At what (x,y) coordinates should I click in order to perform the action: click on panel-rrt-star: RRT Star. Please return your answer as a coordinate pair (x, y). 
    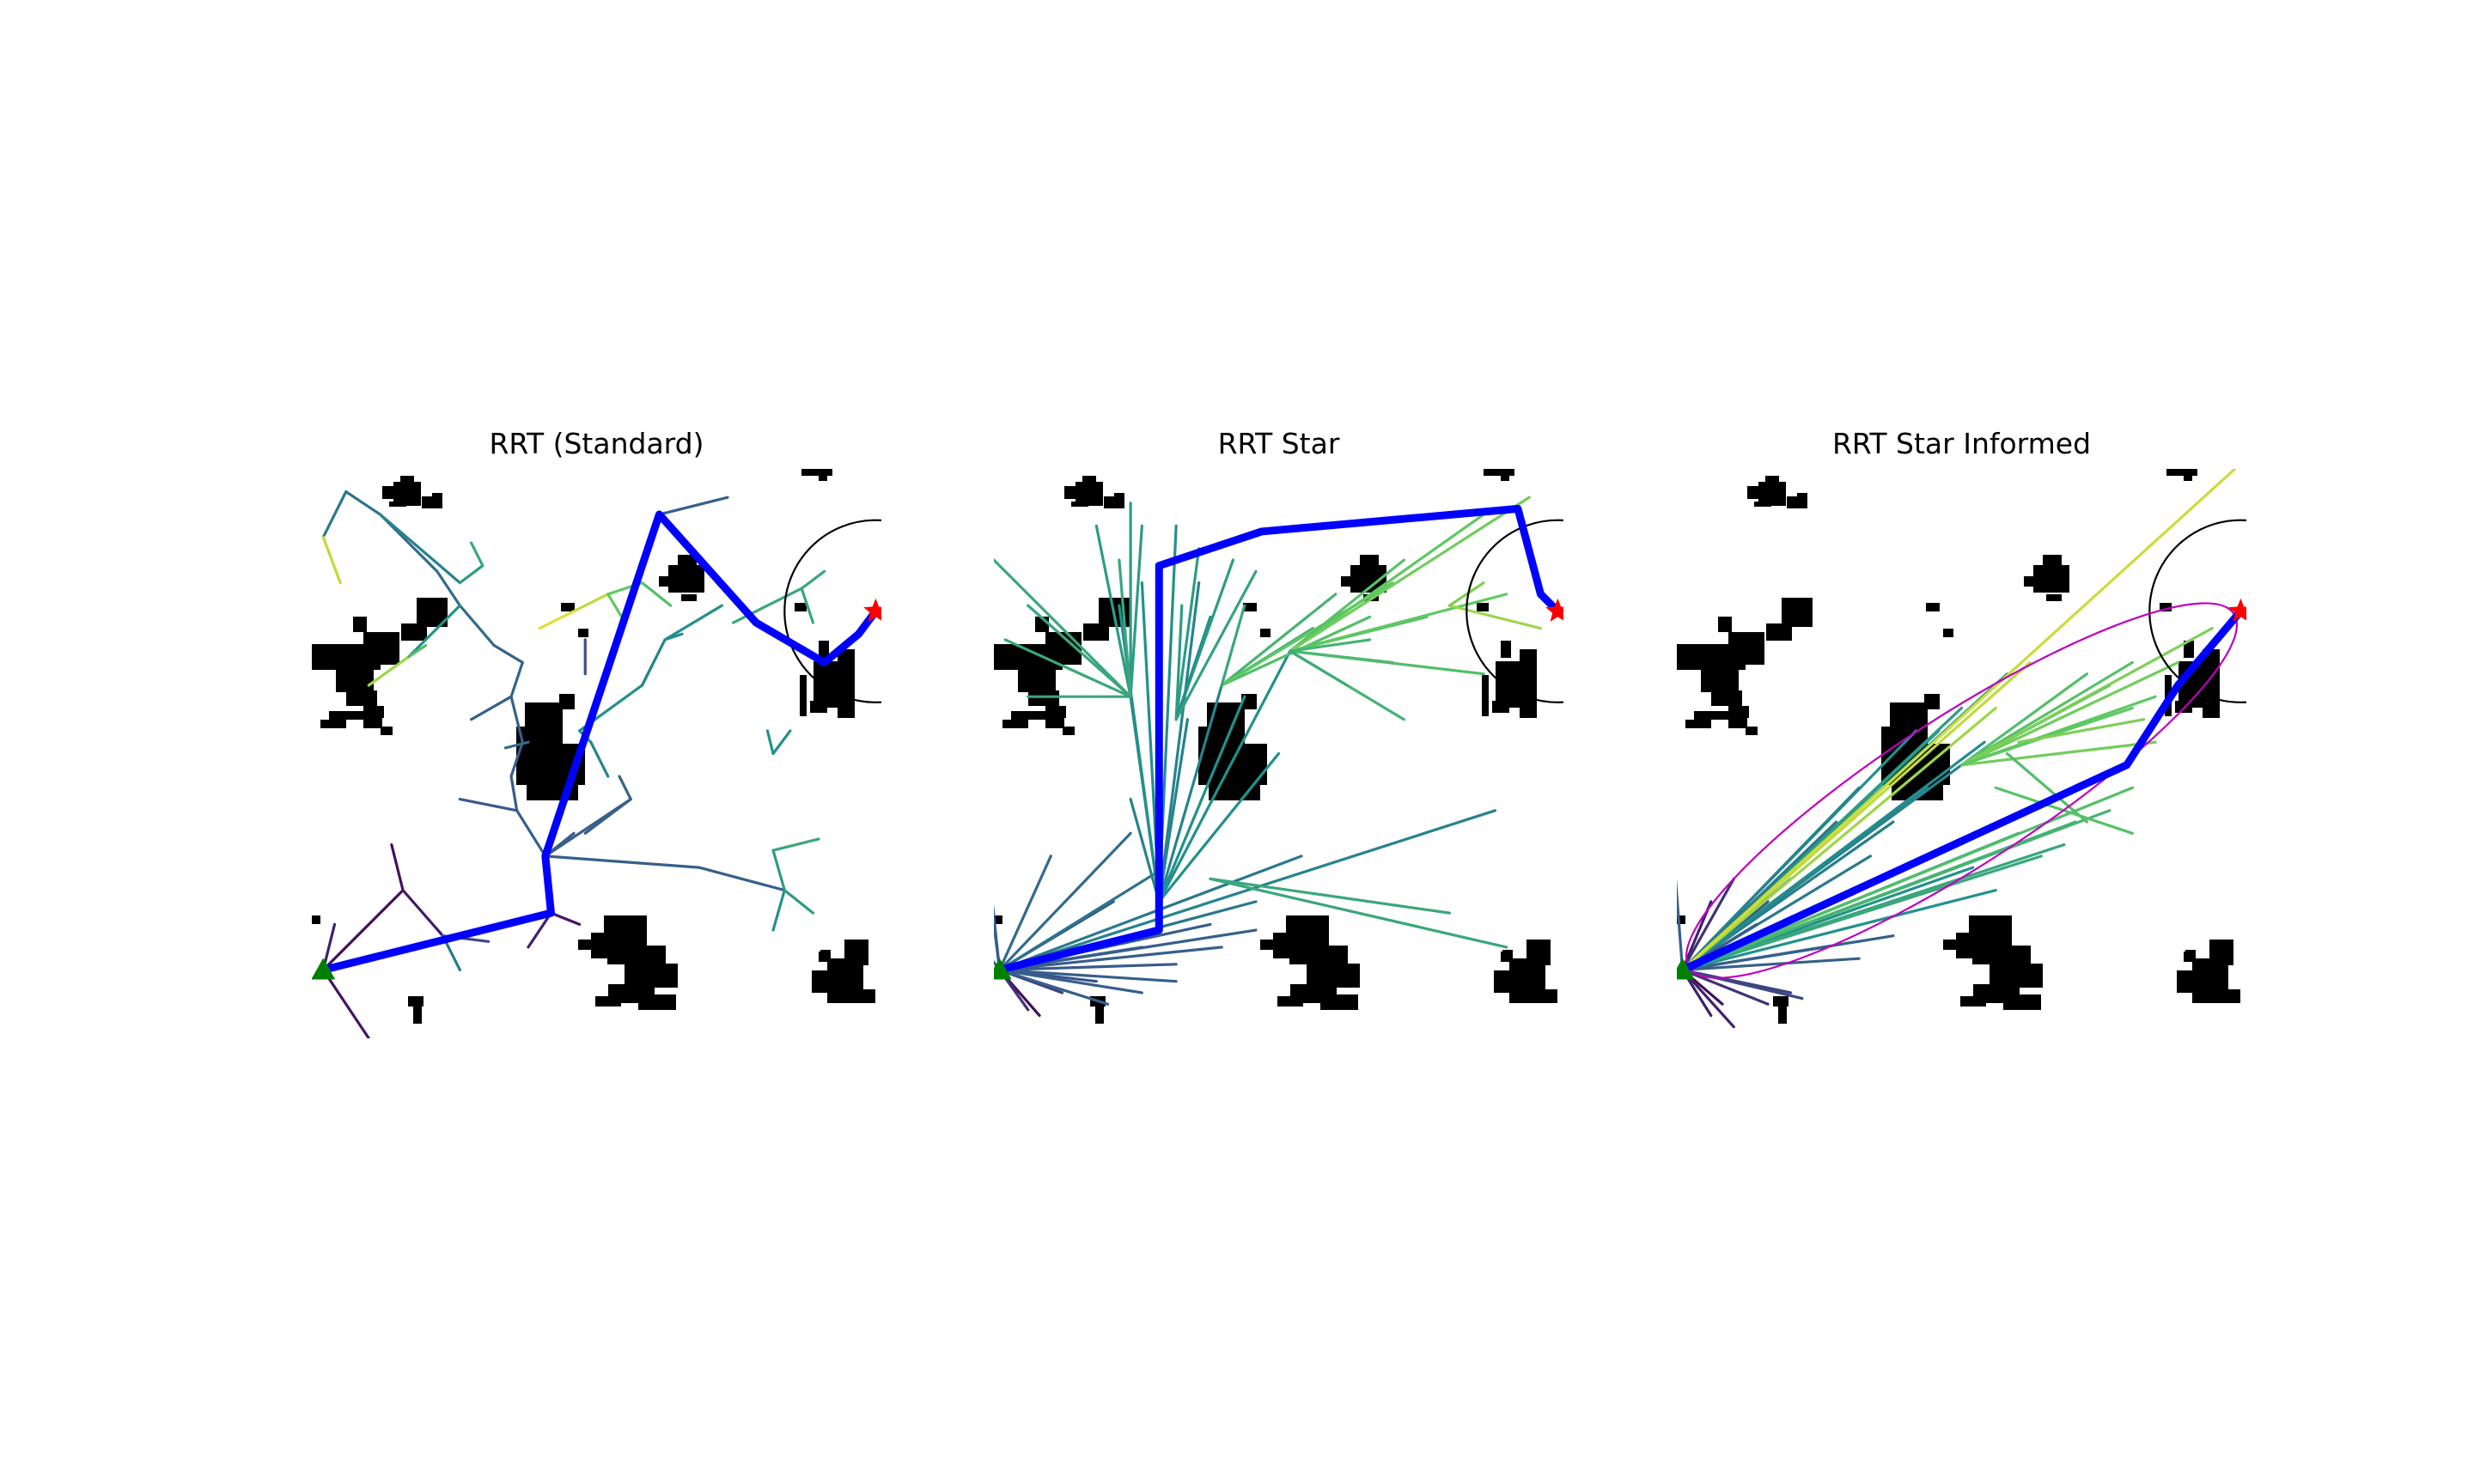
    Looking at the image, I should click on (1278, 725).